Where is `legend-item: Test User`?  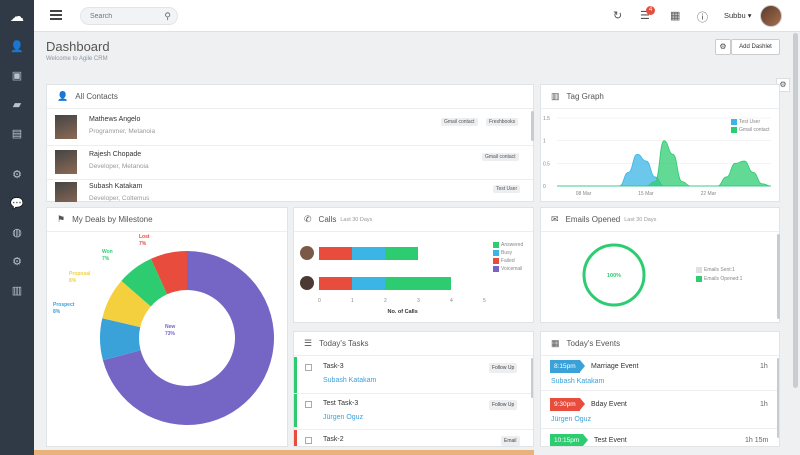 legend-item: Test User is located at coordinates (745, 122).